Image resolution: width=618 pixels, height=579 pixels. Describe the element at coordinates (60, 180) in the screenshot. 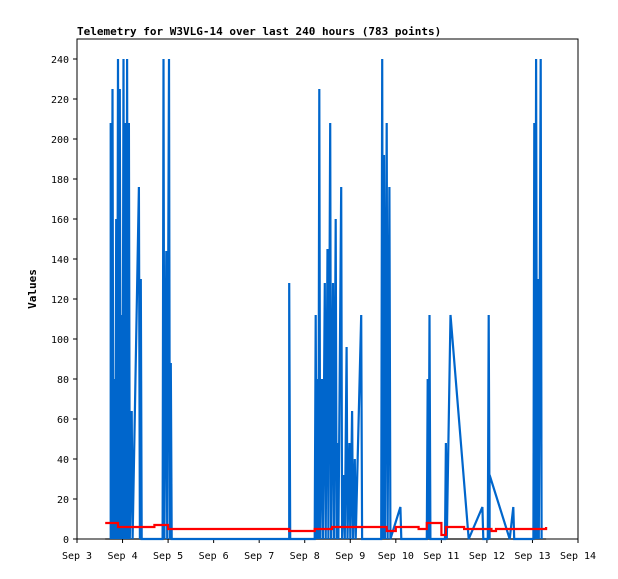

I see `y-tick-label: 180` at that location.